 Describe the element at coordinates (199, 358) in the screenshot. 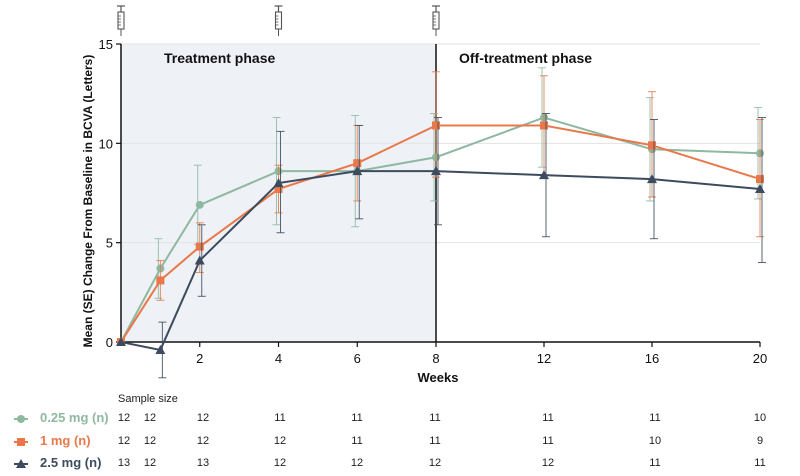

I see `x-tick-label: 2` at that location.